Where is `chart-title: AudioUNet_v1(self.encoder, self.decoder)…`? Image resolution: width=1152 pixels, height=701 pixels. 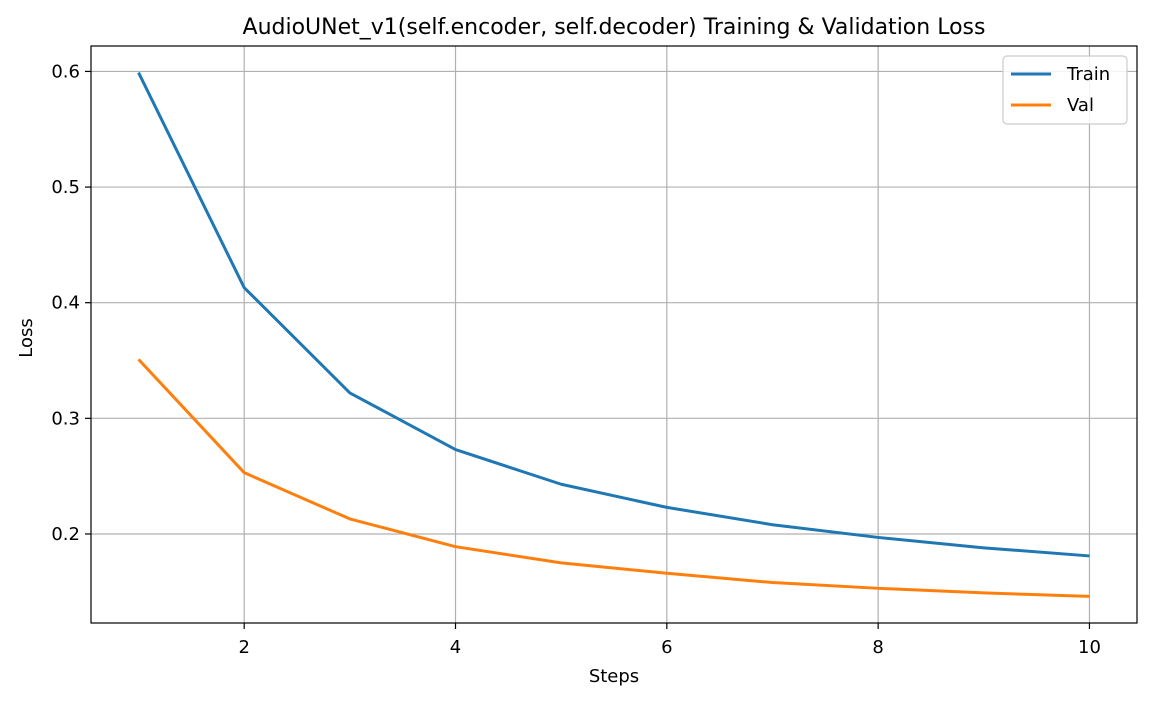
chart-title: AudioUNet_v1(self.encoder, self.decoder)… is located at coordinates (614, 27).